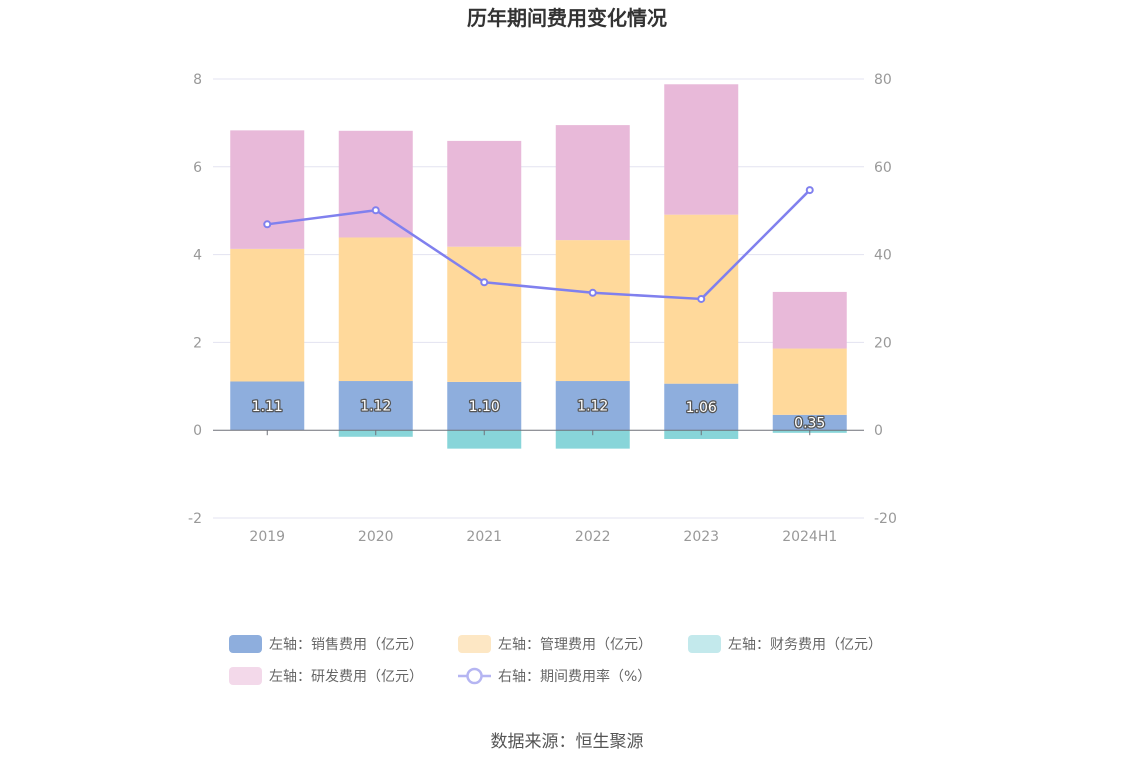 This screenshot has width=1134, height=766. I want to click on x-tick-label: 2023, so click(701, 537).